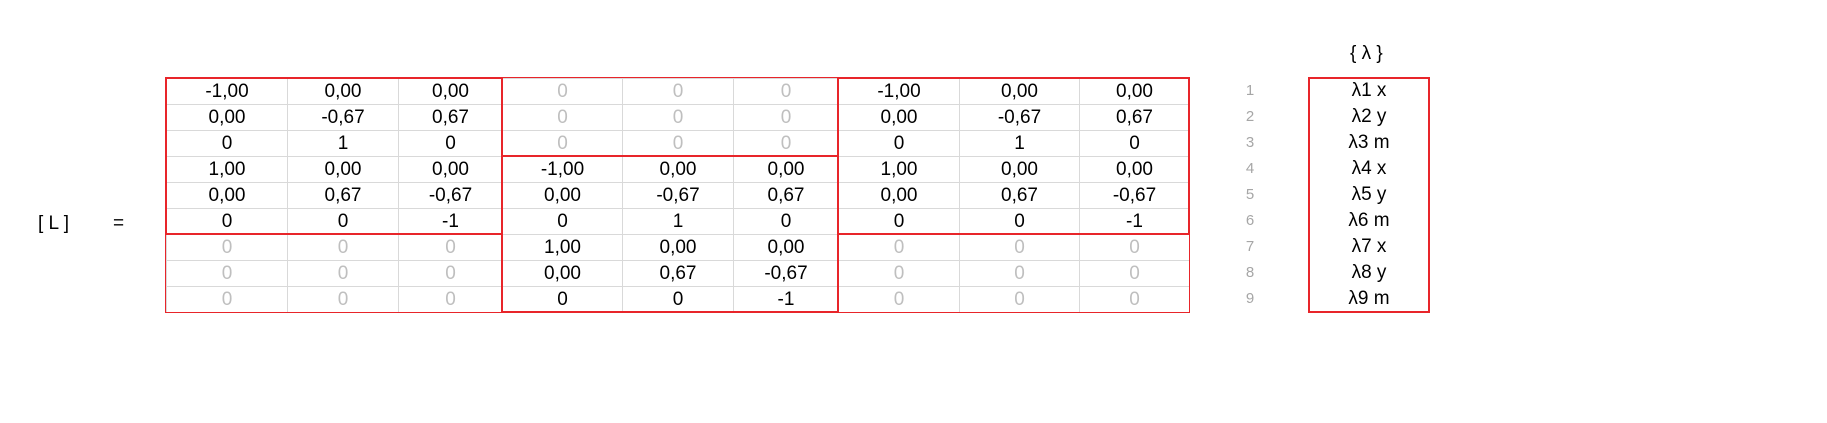 The width and height of the screenshot is (1827, 423). I want to click on lambda-entry: λ4 x, so click(1369, 168).